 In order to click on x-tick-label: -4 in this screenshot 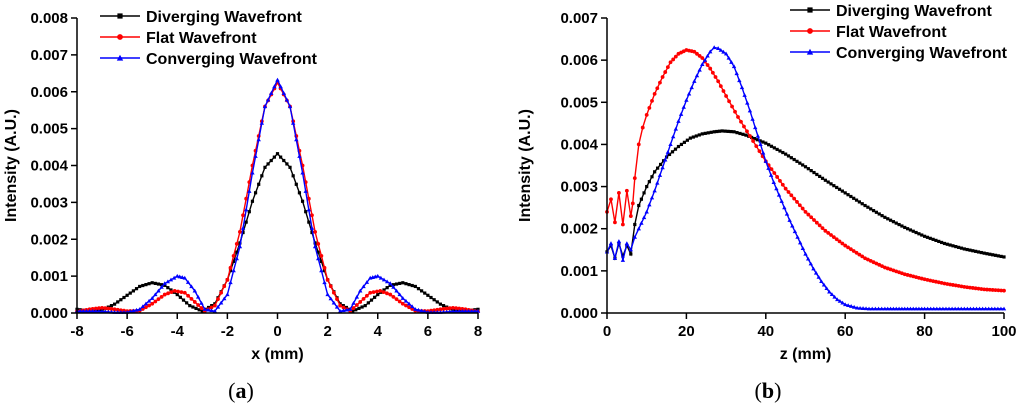, I will do `click(178, 331)`.